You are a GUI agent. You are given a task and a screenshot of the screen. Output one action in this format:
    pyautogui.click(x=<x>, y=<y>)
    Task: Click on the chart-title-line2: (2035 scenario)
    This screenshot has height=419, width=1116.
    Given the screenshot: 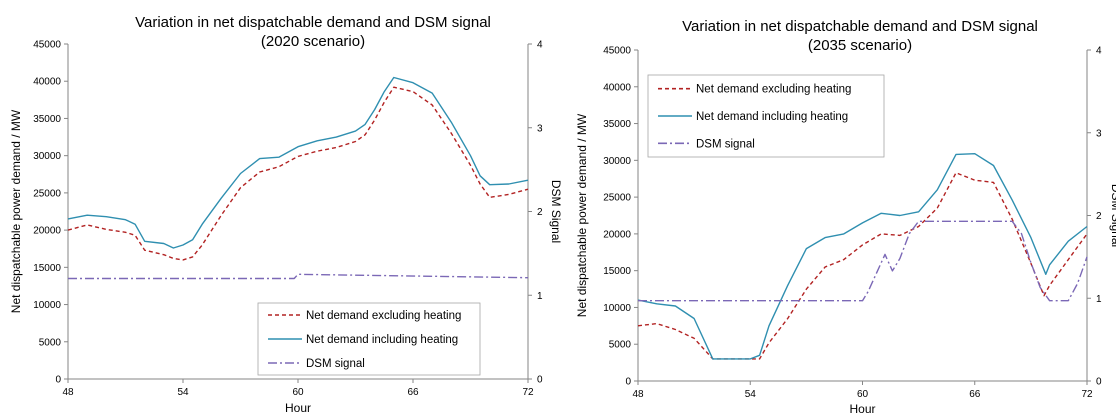 What is the action you would take?
    pyautogui.click(x=860, y=45)
    